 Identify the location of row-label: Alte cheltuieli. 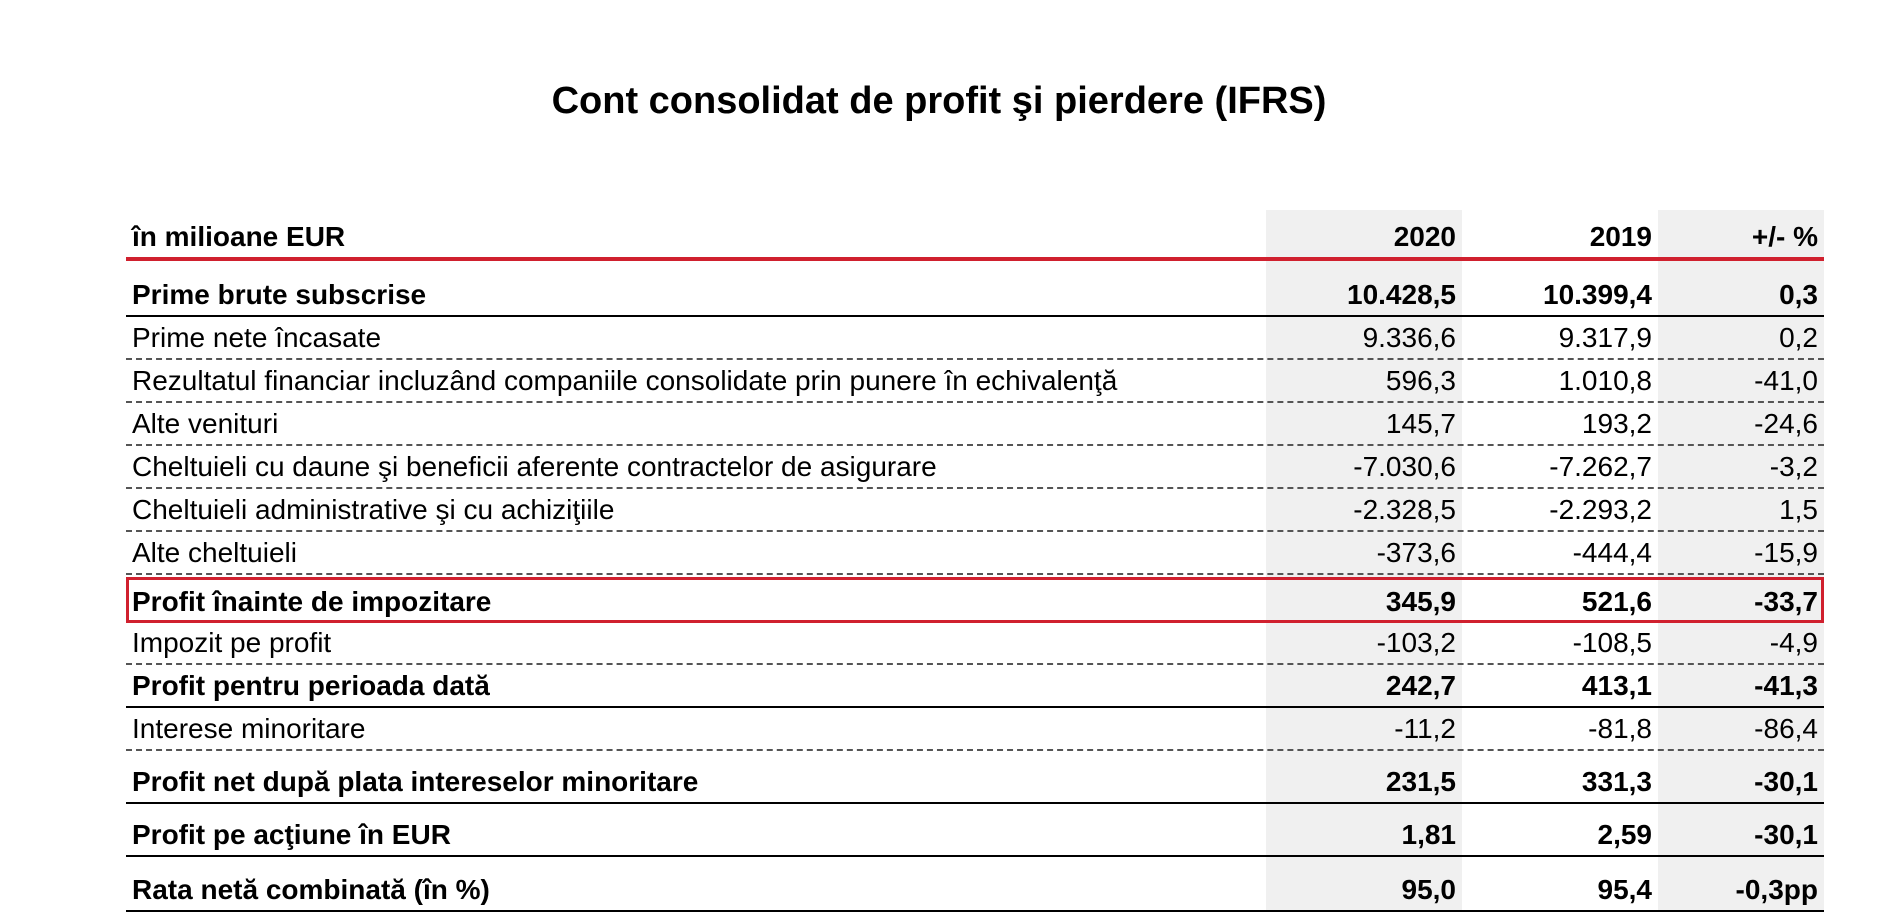
(214, 552).